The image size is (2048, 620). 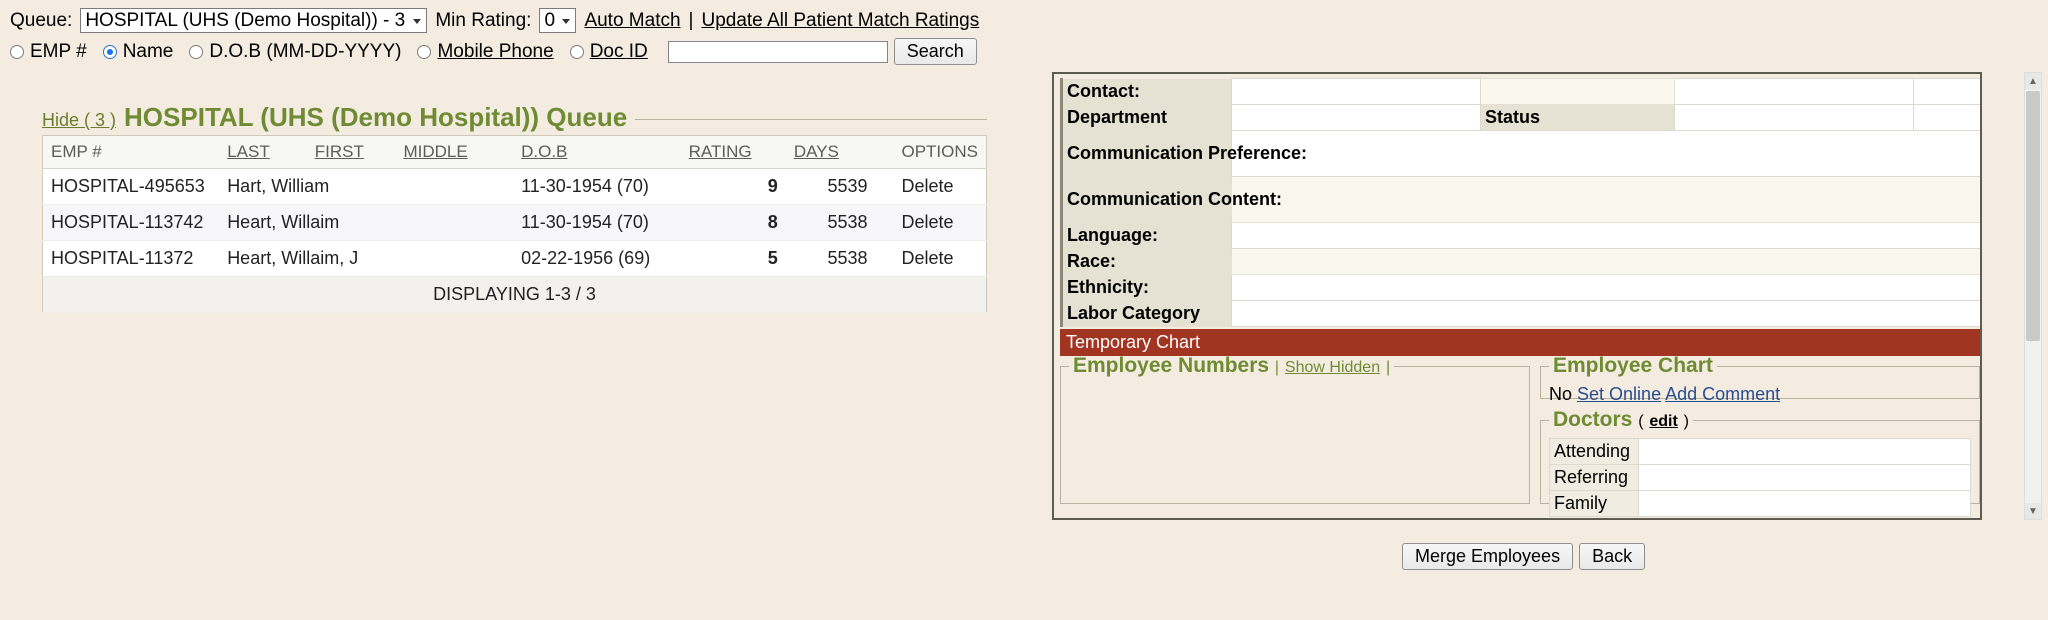 I want to click on cell-emp-number: HOSPITAL-495653, so click(x=131, y=186).